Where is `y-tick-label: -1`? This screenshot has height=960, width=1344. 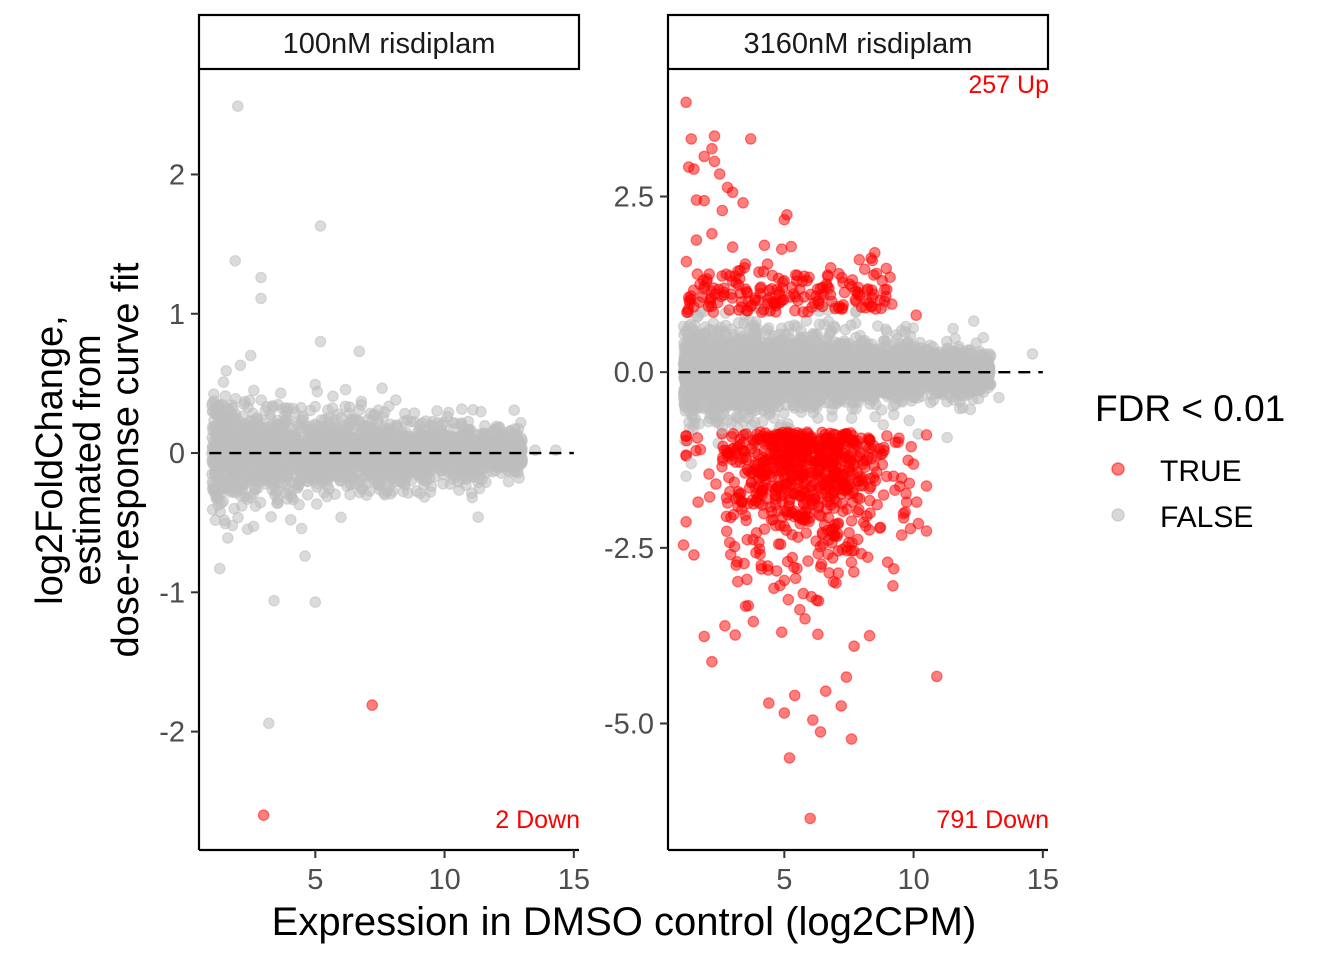 y-tick-label: -1 is located at coordinates (172, 593).